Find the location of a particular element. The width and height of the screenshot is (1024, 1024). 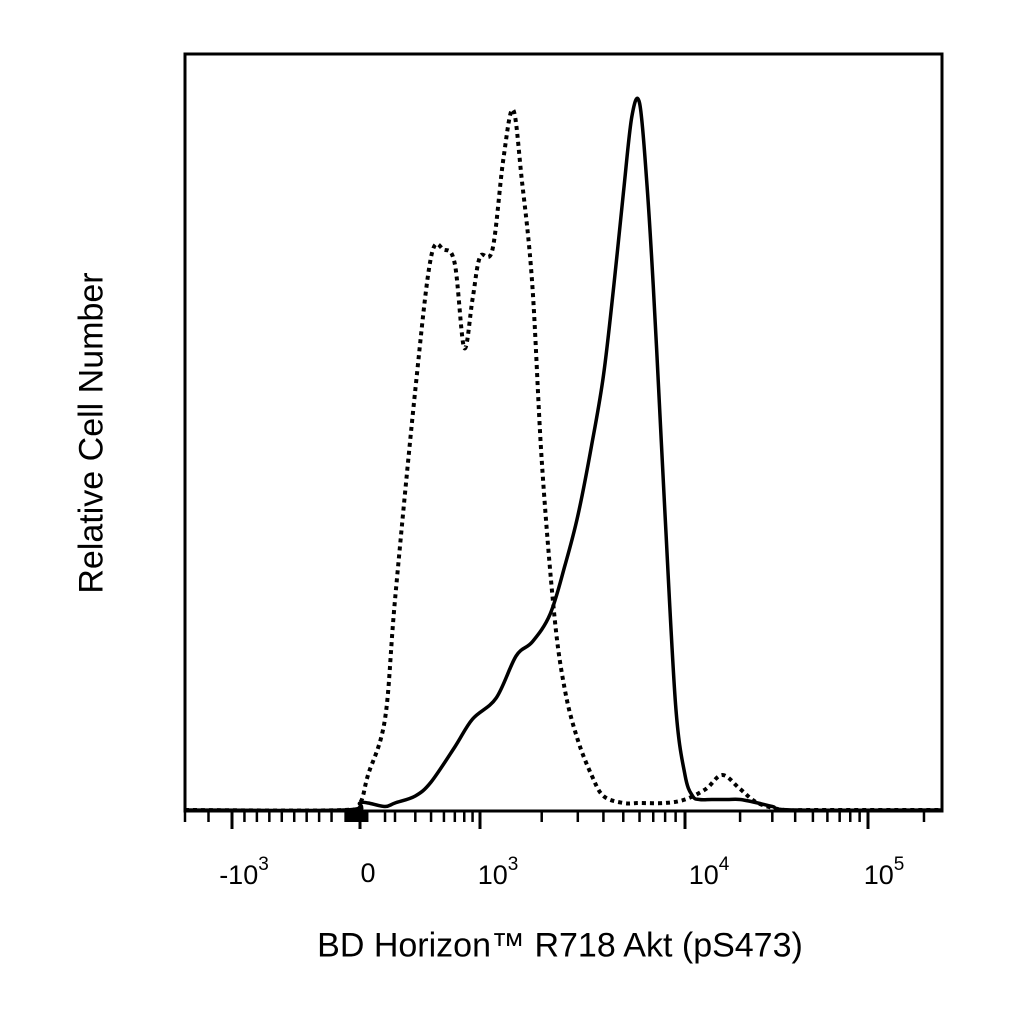

x-tick-label: 10⁵ is located at coordinates (884, 872).